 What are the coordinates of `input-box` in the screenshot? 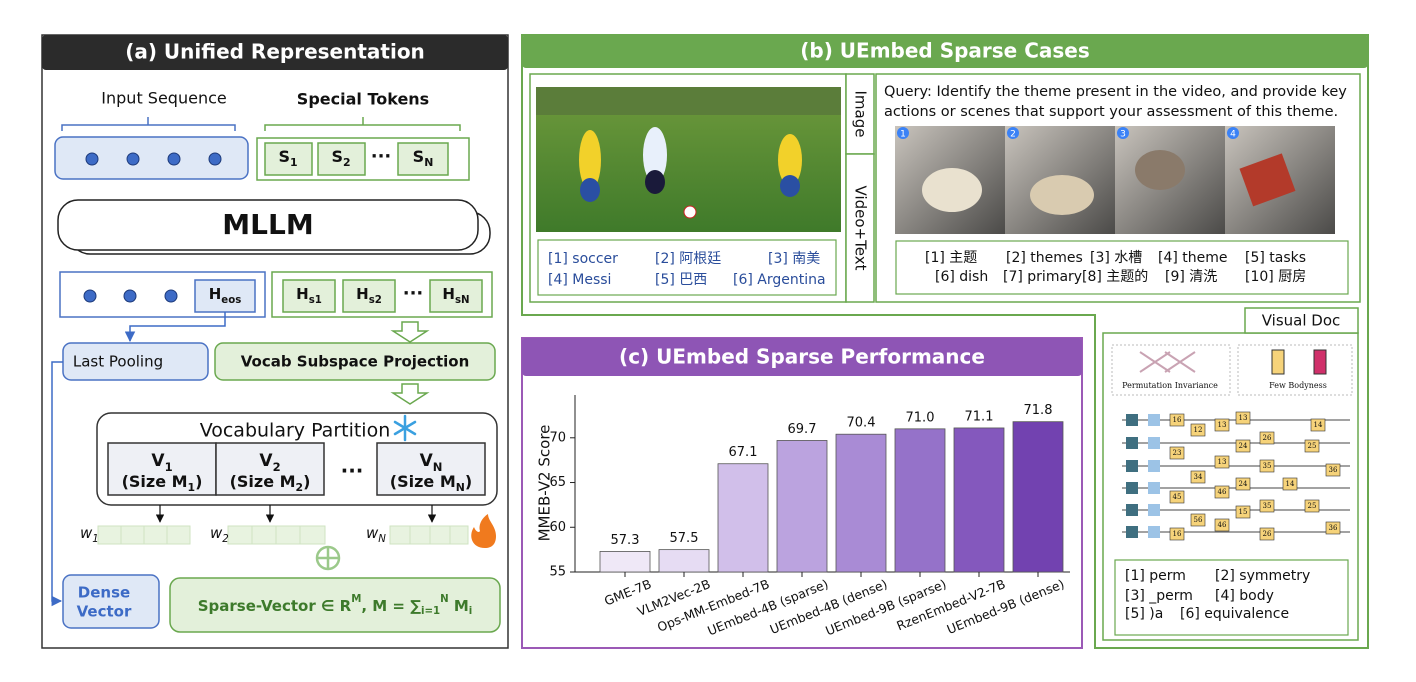 It's located at (151, 158).